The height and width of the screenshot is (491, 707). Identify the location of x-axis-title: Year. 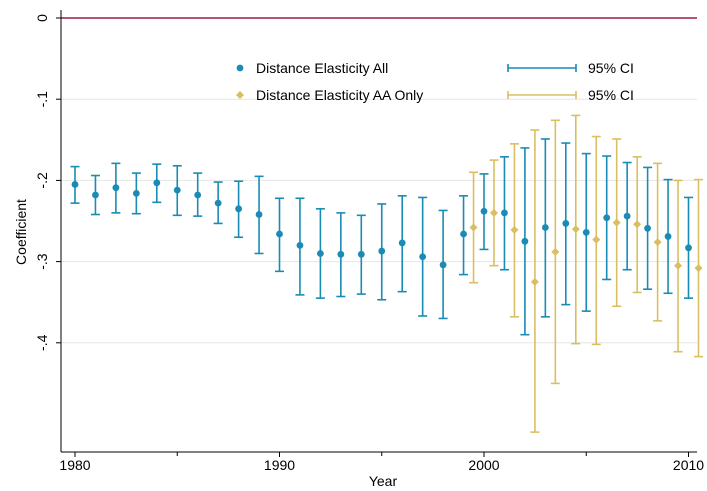
(383, 481).